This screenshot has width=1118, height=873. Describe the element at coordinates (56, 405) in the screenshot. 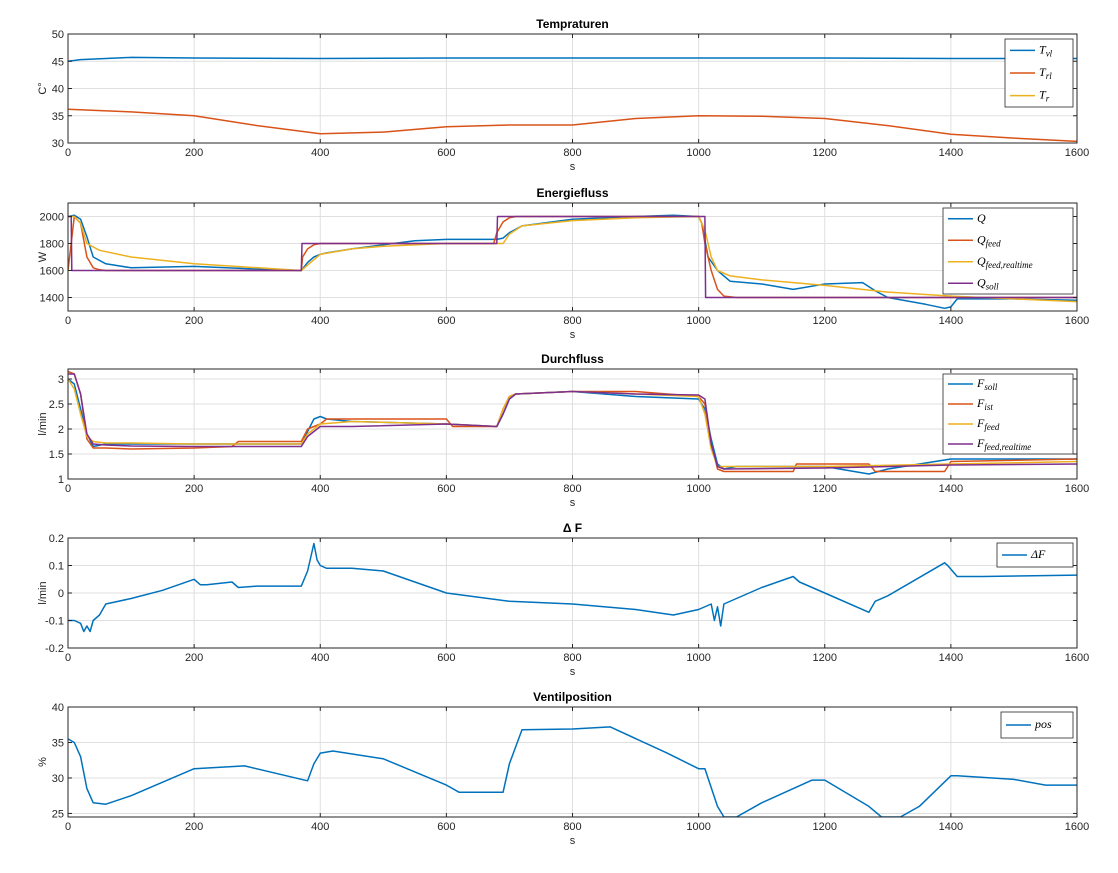

I see `y-tick-label: 2.5` at that location.